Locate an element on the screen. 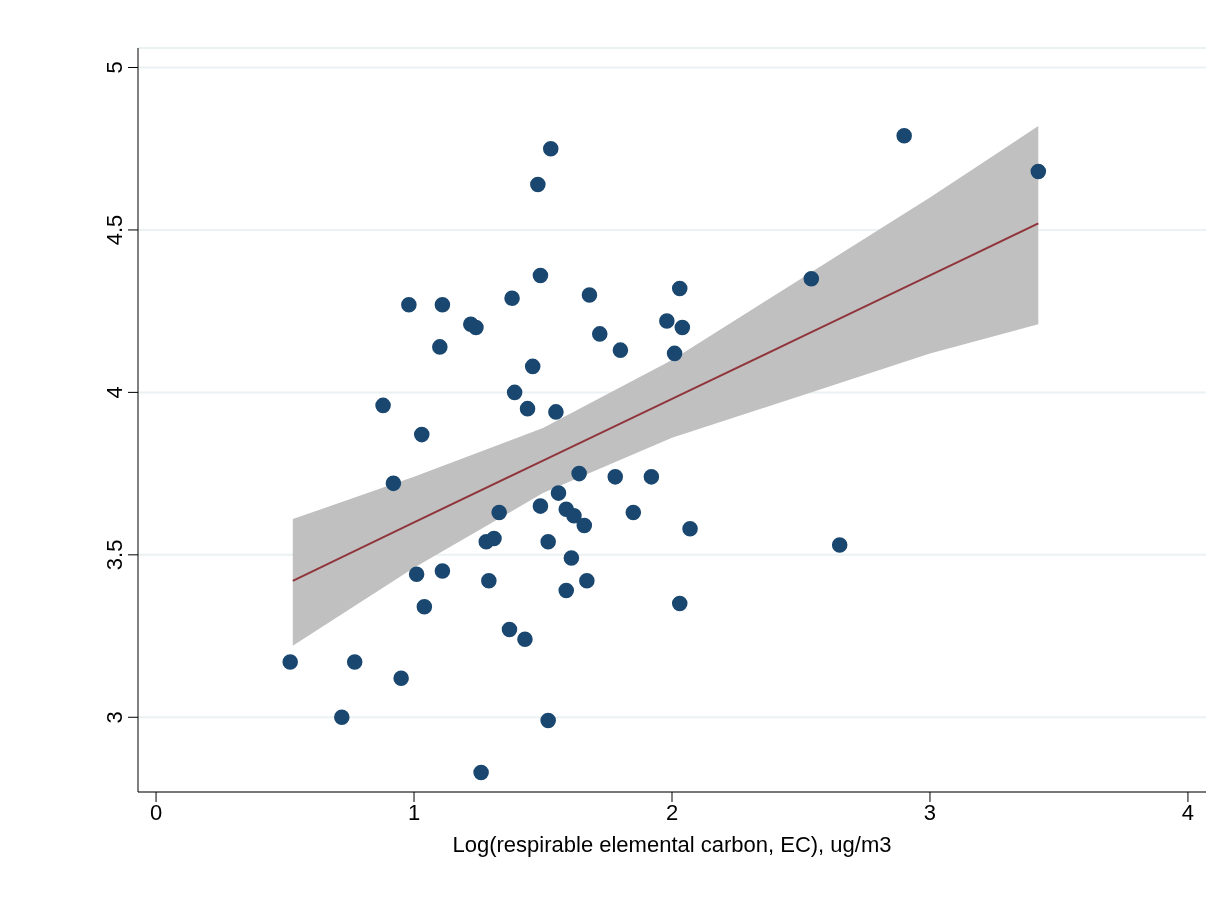 This screenshot has height=900, width=1224. x-axis-title: Log(respirable elemental carbon, EC), ug/m3 is located at coordinates (672, 844).